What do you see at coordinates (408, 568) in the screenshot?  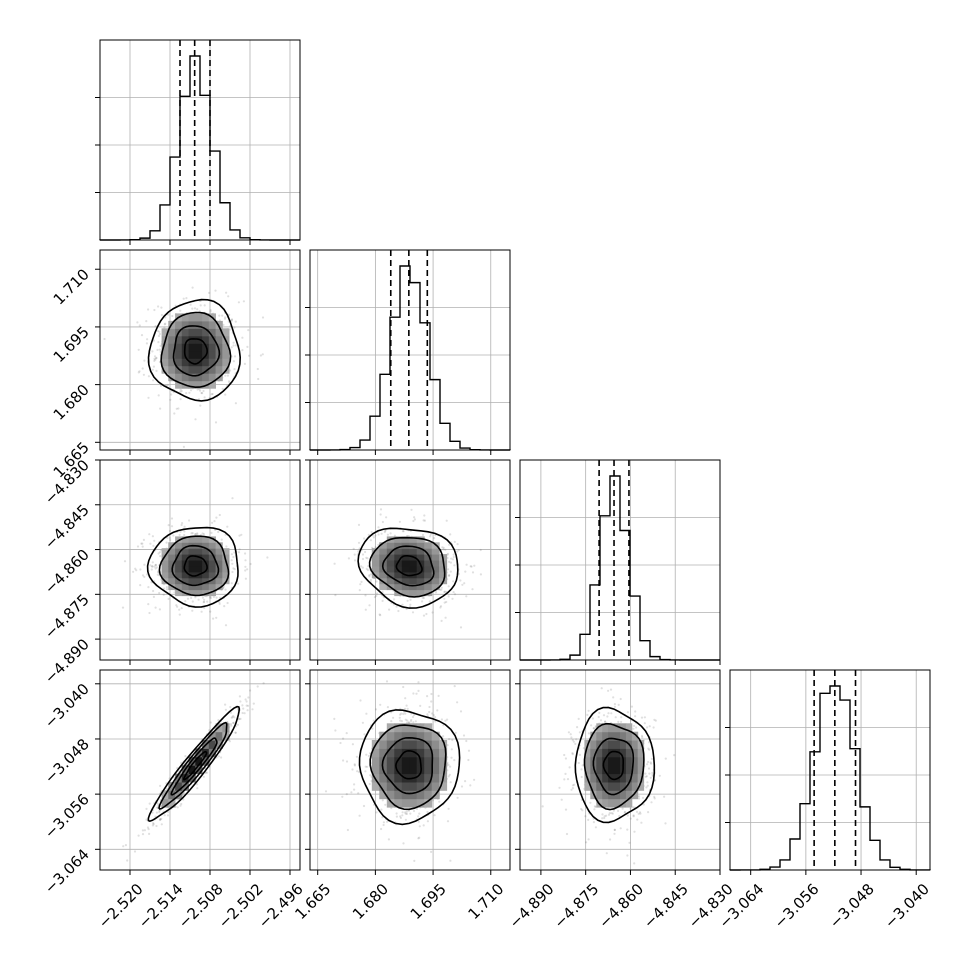 I see `contour-level` at bounding box center [408, 568].